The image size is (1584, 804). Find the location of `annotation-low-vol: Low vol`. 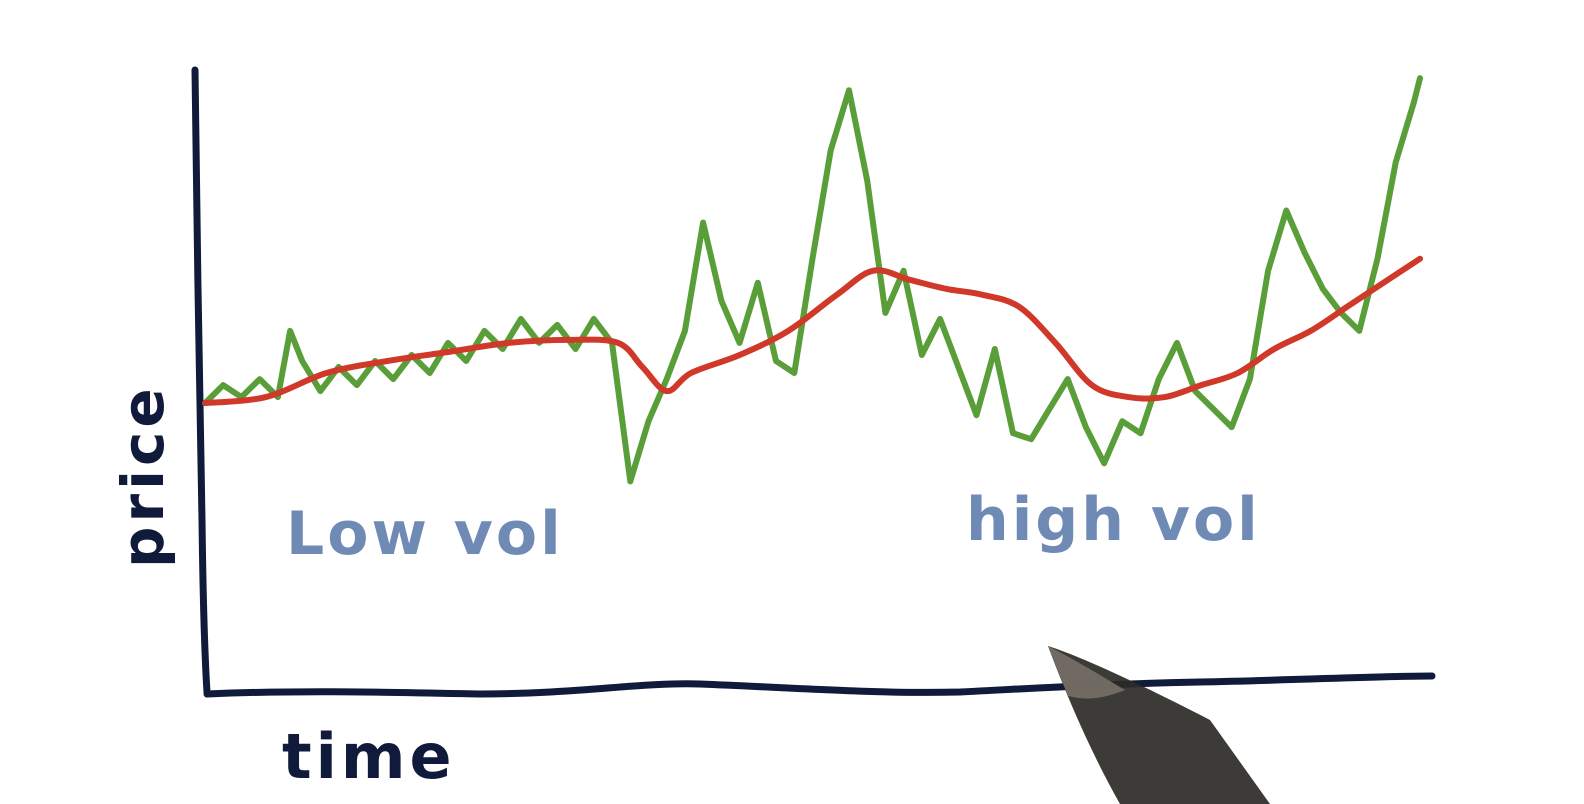

annotation-low-vol: Low vol is located at coordinates (425, 534).